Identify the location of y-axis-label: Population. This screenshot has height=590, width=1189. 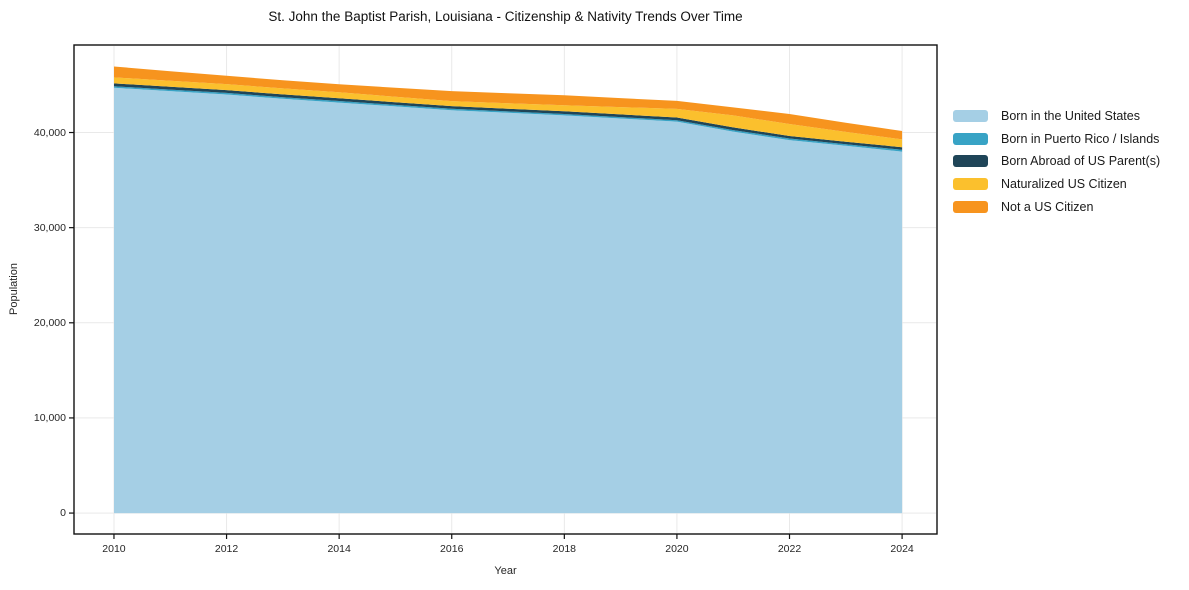
(14, 289).